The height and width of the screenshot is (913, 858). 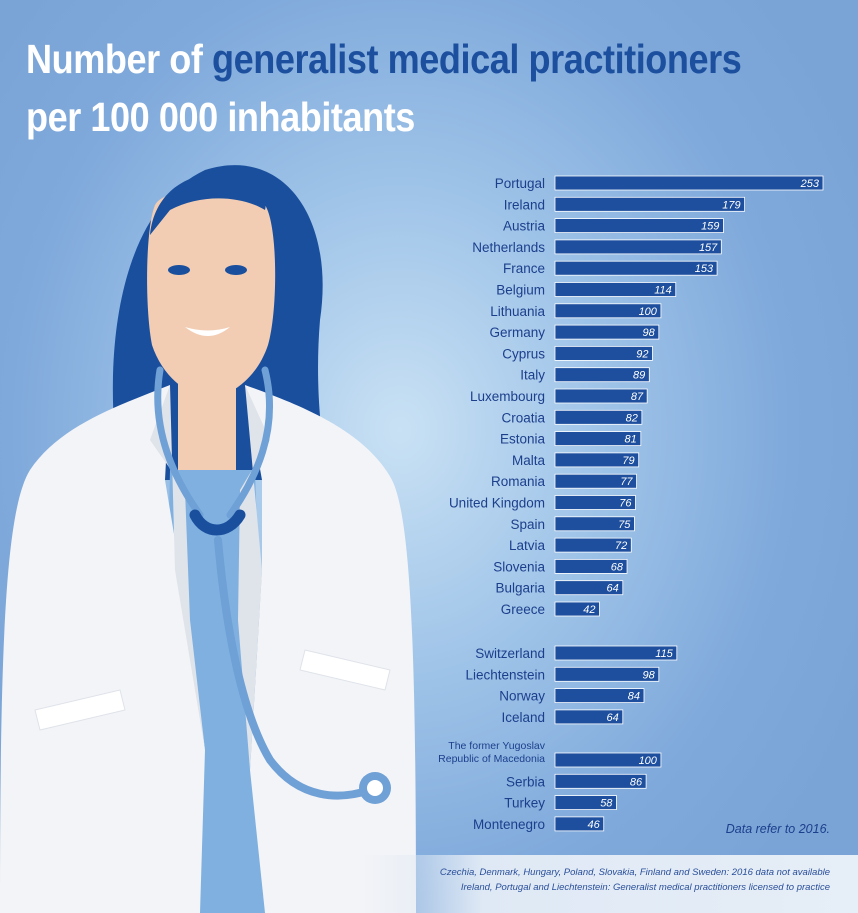 I want to click on value-label-norway: 84, so click(x=634, y=697).